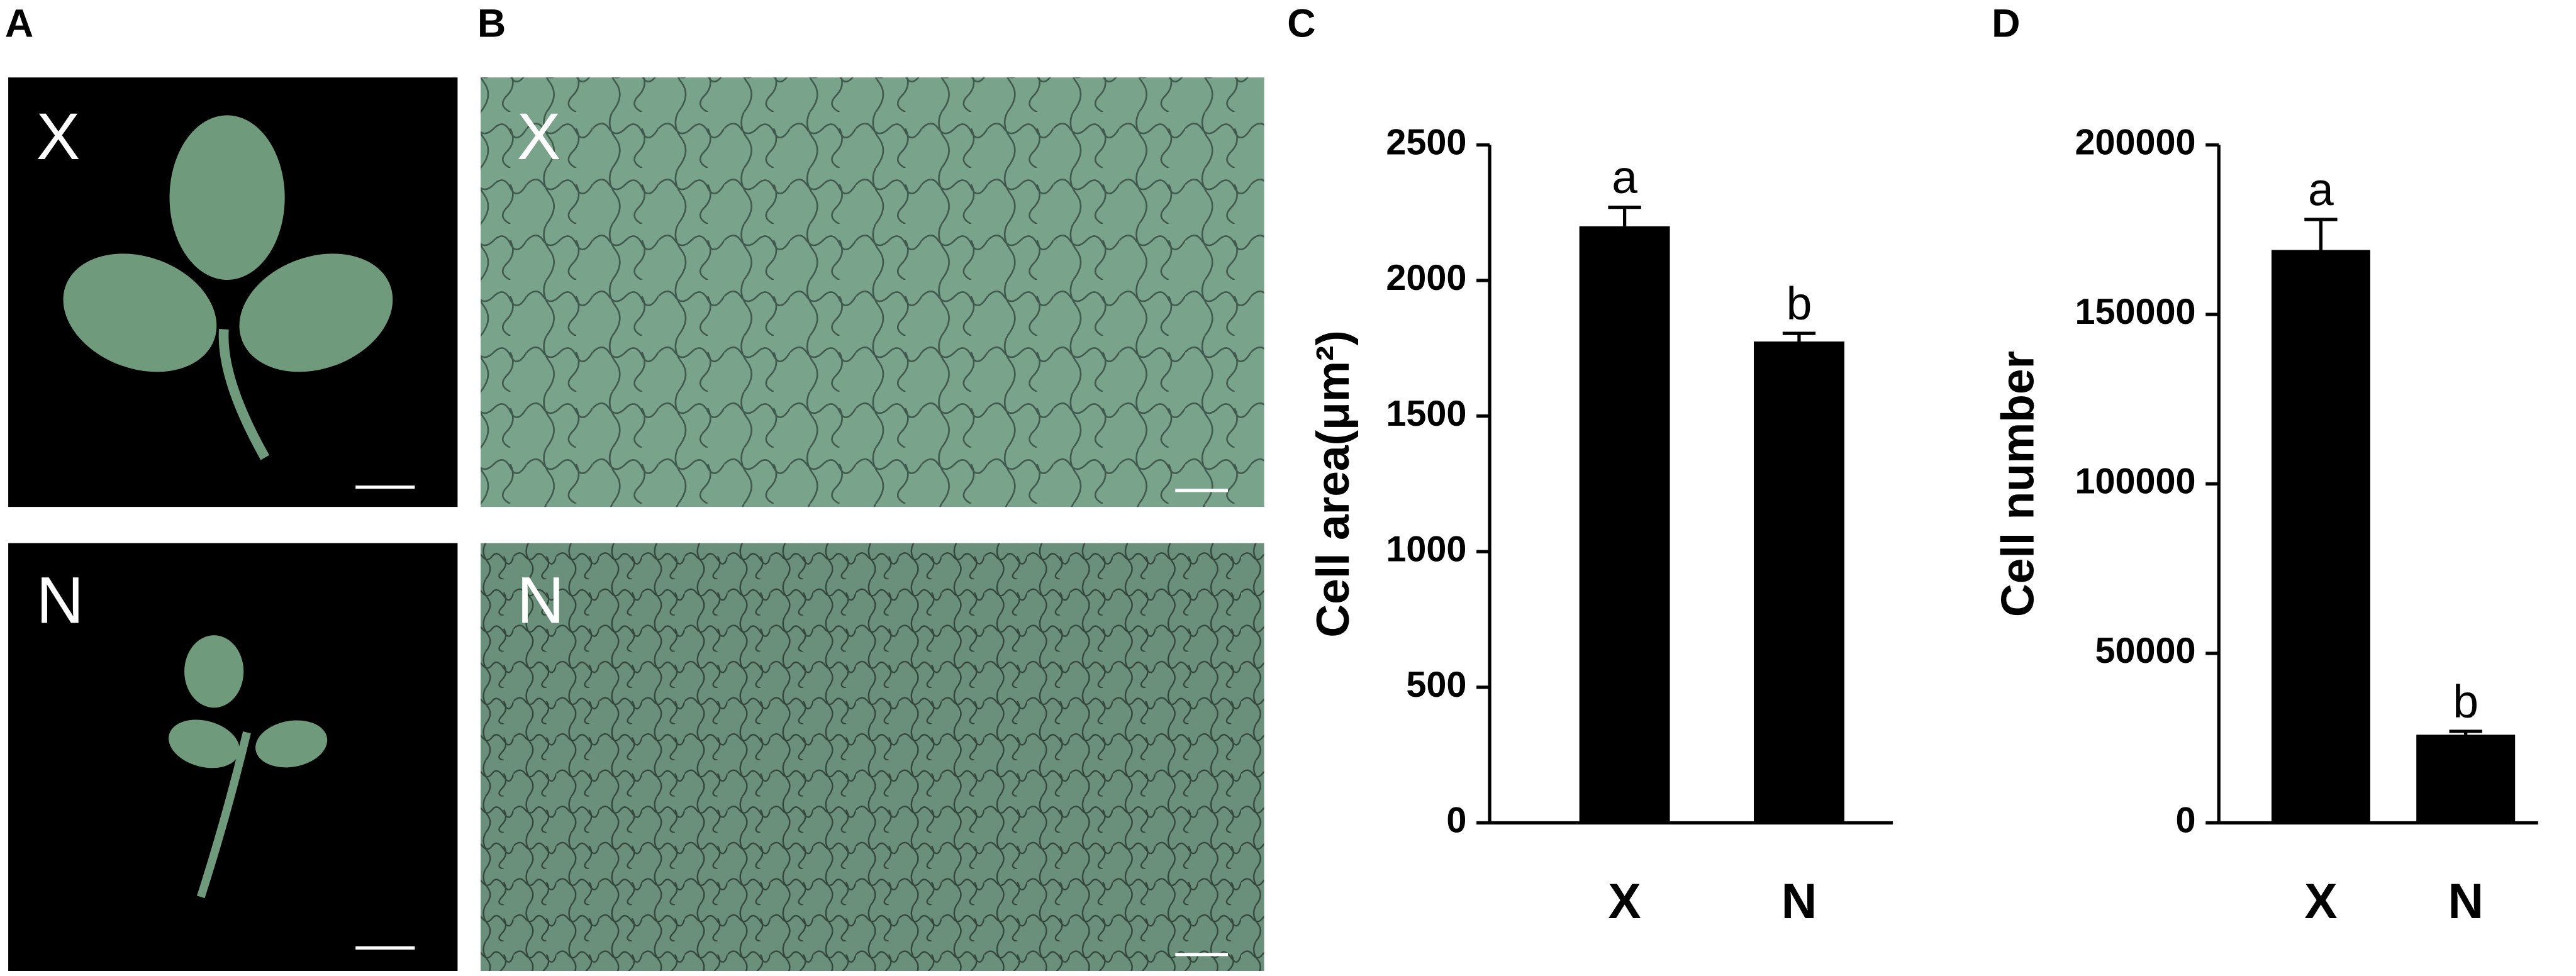  What do you see at coordinates (1426, 143) in the screenshot?
I see `y-tick-label: 2500` at bounding box center [1426, 143].